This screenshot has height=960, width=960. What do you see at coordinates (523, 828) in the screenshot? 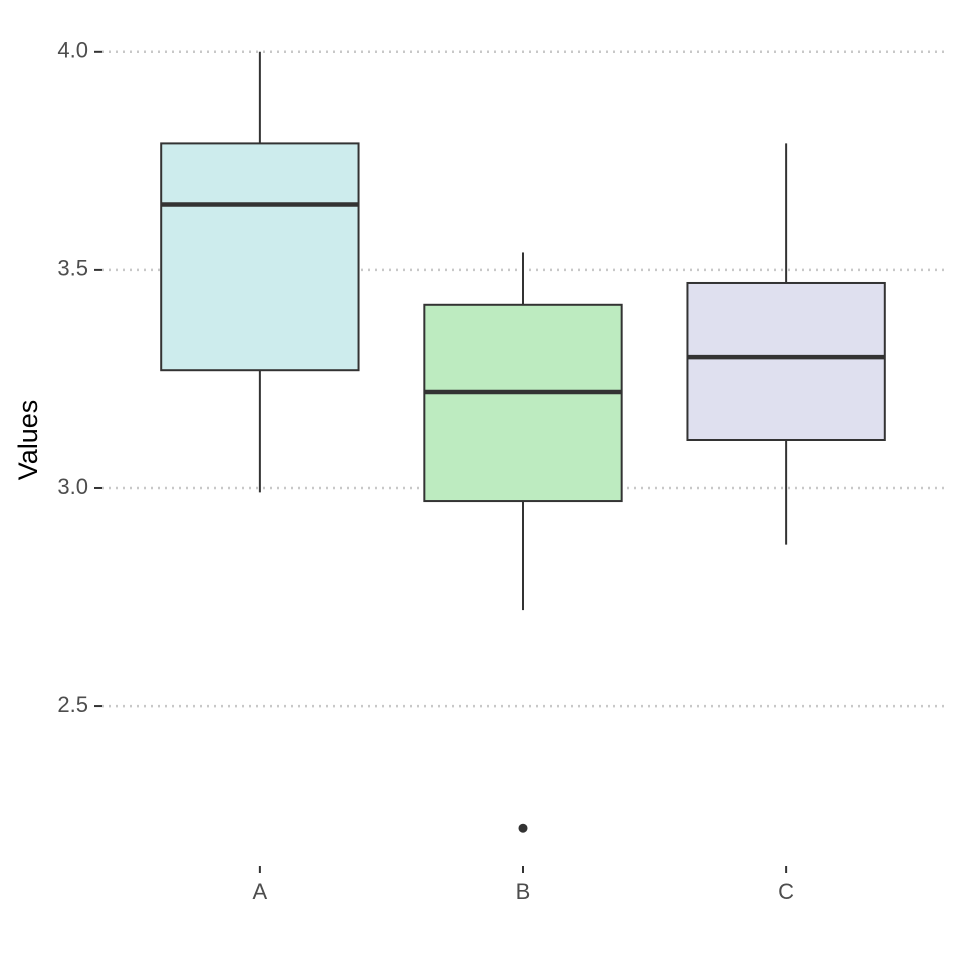
I see `outlier` at bounding box center [523, 828].